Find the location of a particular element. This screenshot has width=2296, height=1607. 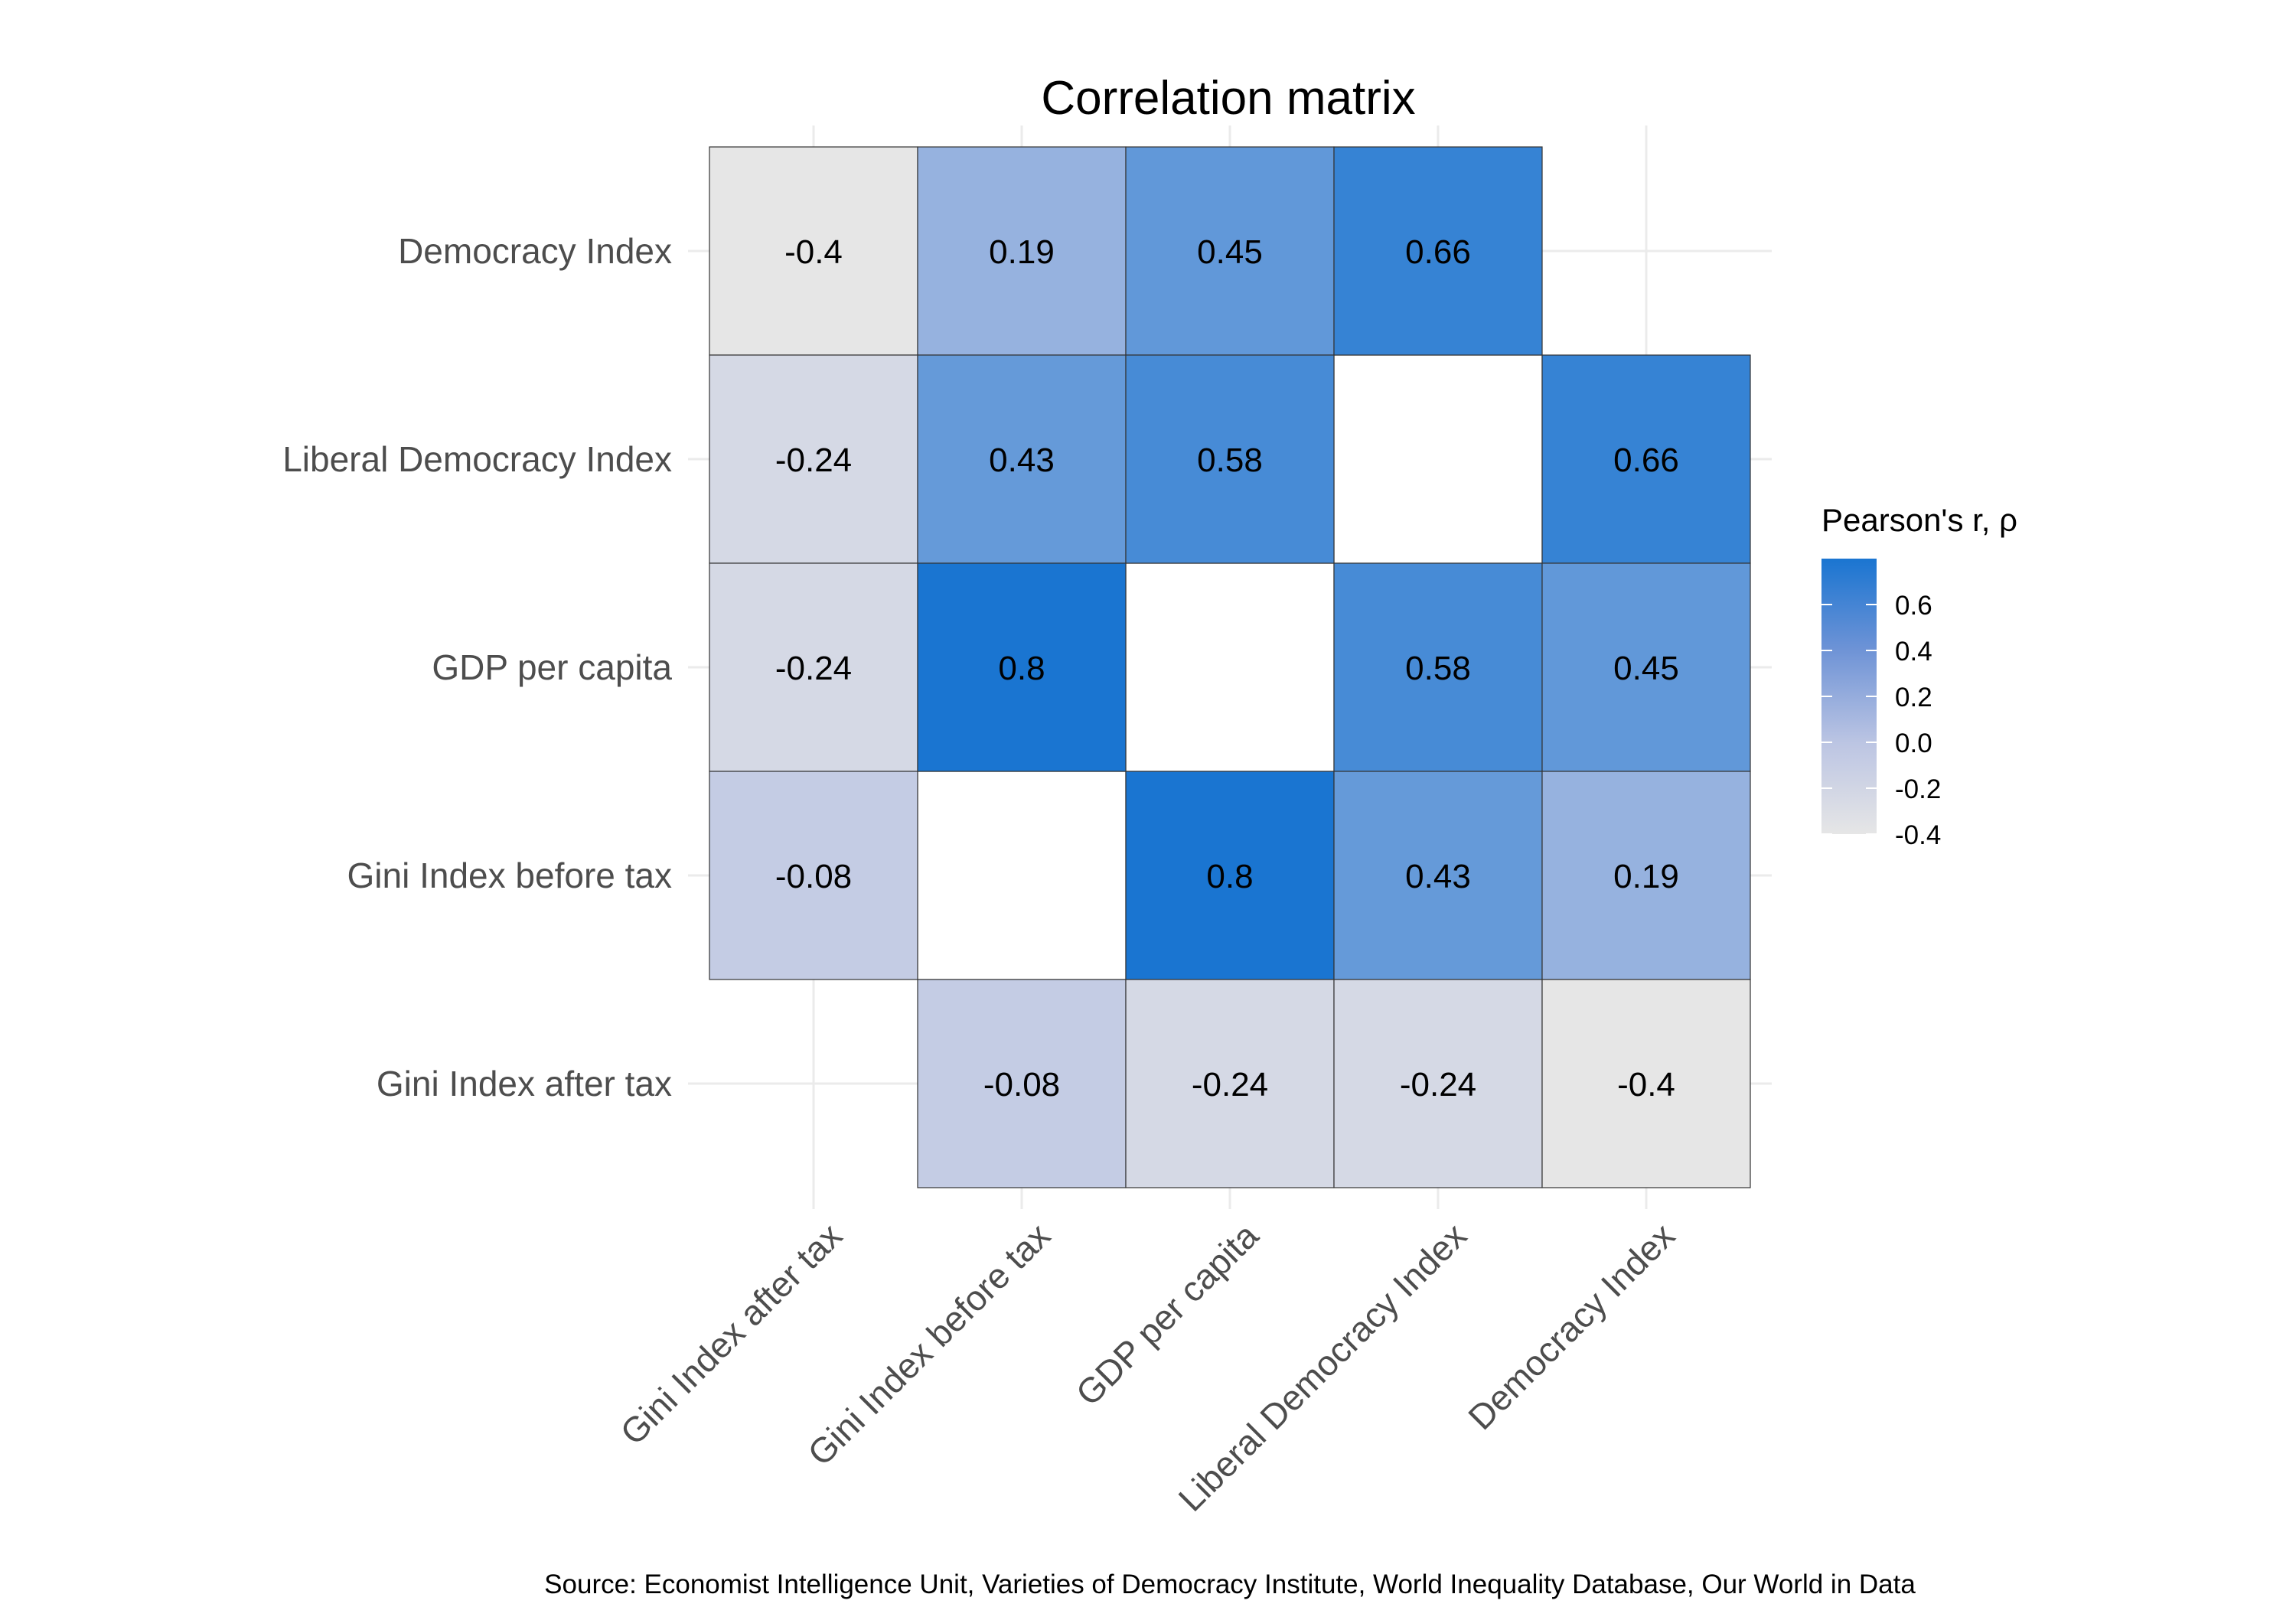

cell-label-democracy-index-x-gdp-per-capita: 0.45 is located at coordinates (1230, 252).